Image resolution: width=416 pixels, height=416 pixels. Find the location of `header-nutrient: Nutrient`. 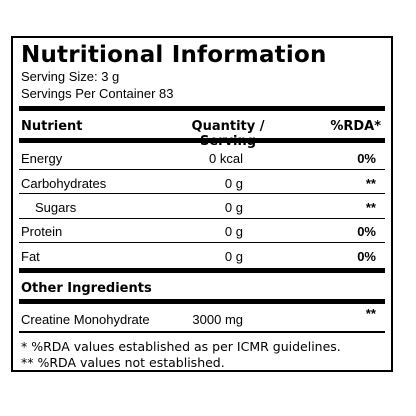

header-nutrient: Nutrient is located at coordinates (52, 126).